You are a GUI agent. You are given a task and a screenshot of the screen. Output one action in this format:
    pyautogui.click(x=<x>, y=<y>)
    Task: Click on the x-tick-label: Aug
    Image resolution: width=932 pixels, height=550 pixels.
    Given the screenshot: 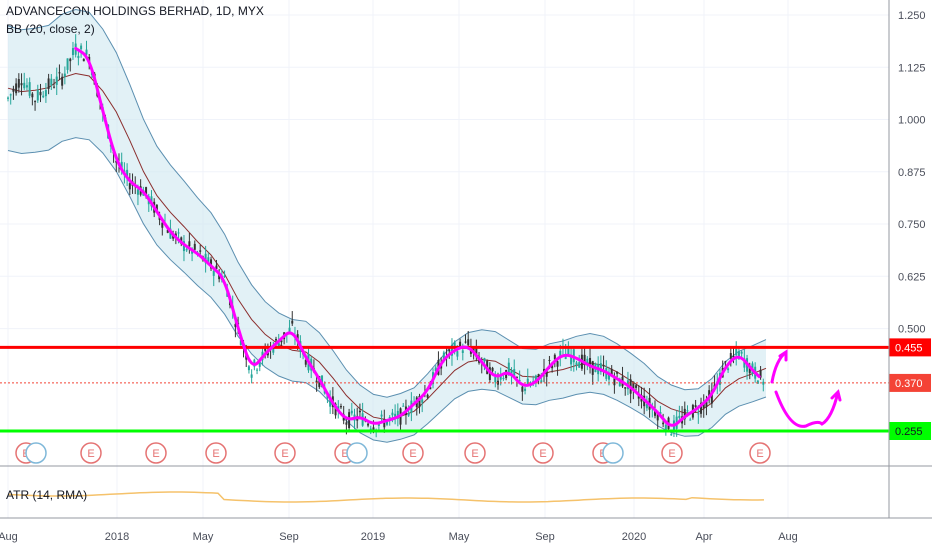 What is the action you would take?
    pyautogui.click(x=788, y=537)
    